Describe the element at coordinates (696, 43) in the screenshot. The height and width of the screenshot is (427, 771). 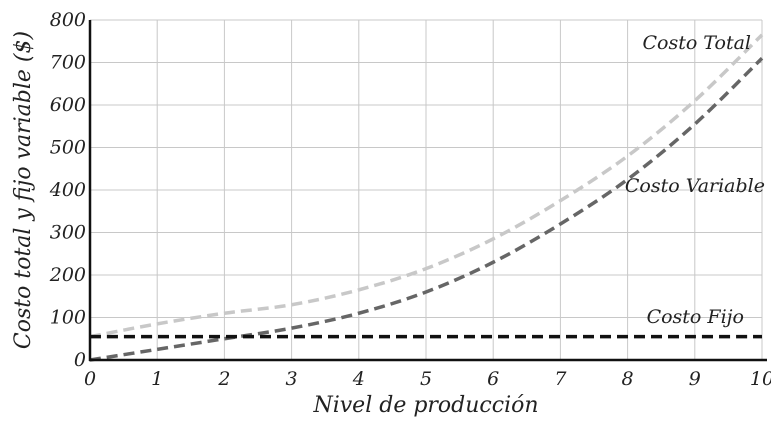
I see `series-label-costo-total: Costo Total` at that location.